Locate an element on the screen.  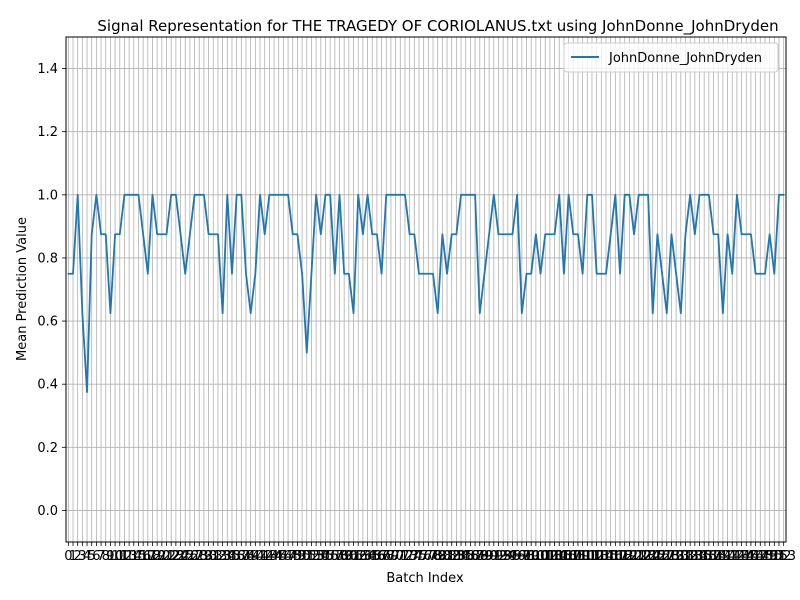
x-tick-label: 86 is located at coordinates (470, 556).